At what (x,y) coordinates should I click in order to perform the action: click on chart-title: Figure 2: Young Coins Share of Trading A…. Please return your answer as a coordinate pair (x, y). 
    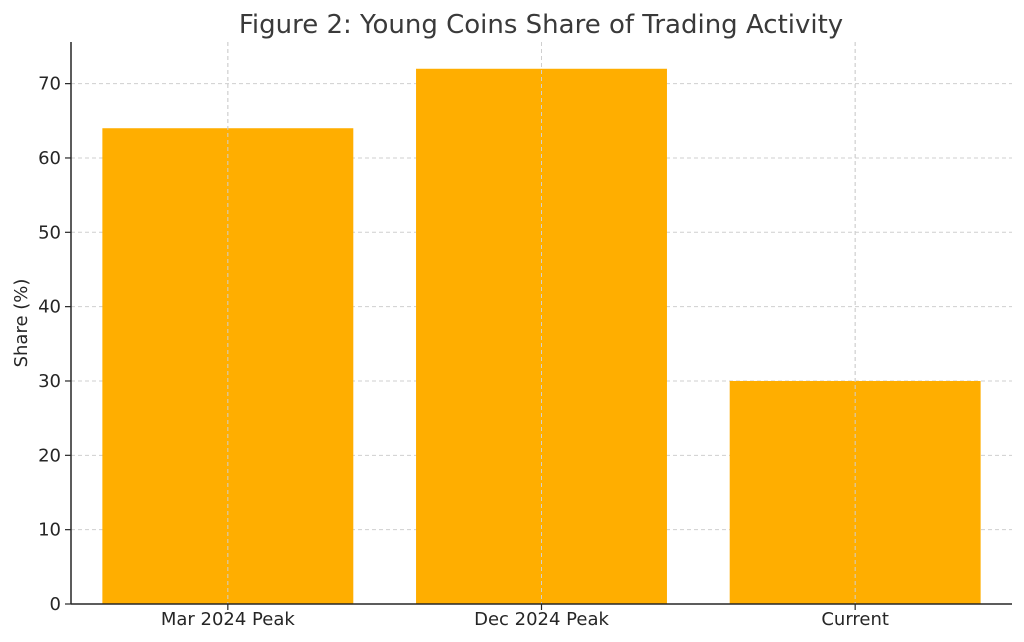
    Looking at the image, I should click on (541, 25).